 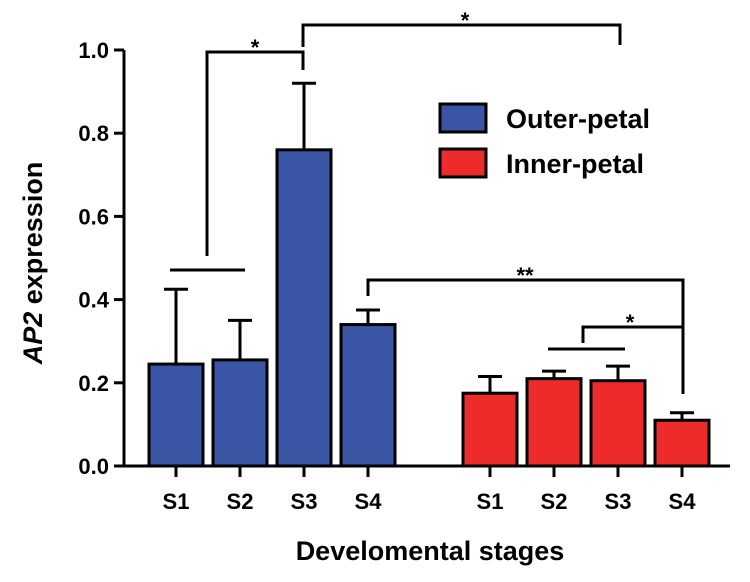 What do you see at coordinates (490, 429) in the screenshot?
I see `bar-inner-petal-s1` at bounding box center [490, 429].